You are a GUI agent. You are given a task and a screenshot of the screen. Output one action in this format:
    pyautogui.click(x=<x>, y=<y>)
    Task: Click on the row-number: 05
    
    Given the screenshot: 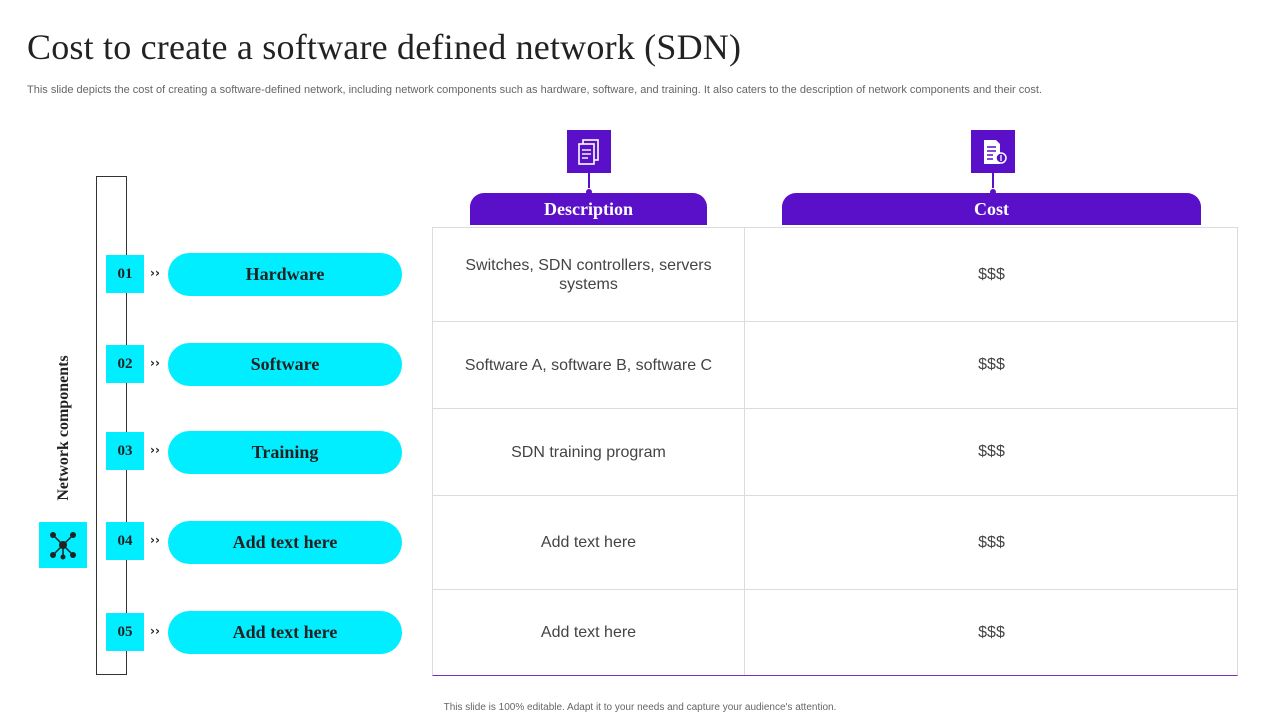 What is the action you would take?
    pyautogui.click(x=125, y=632)
    